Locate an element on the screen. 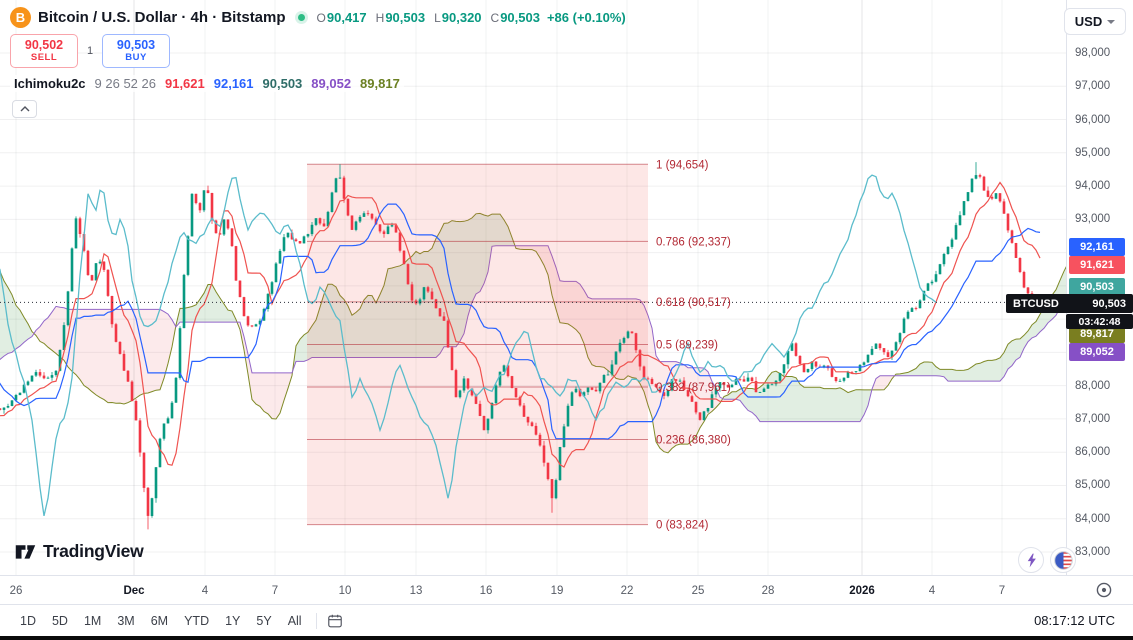 The width and height of the screenshot is (1133, 640). clock-timezone-button: 08:17:12 UTC is located at coordinates (1074, 620).